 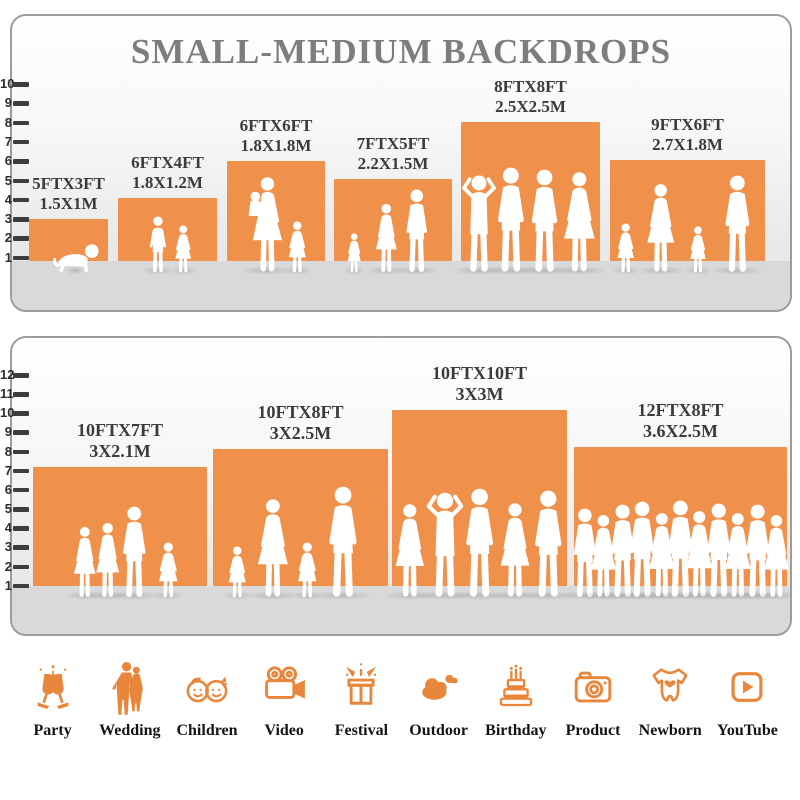 I want to click on size-ft-text: 7FTX5FT, so click(x=393, y=143).